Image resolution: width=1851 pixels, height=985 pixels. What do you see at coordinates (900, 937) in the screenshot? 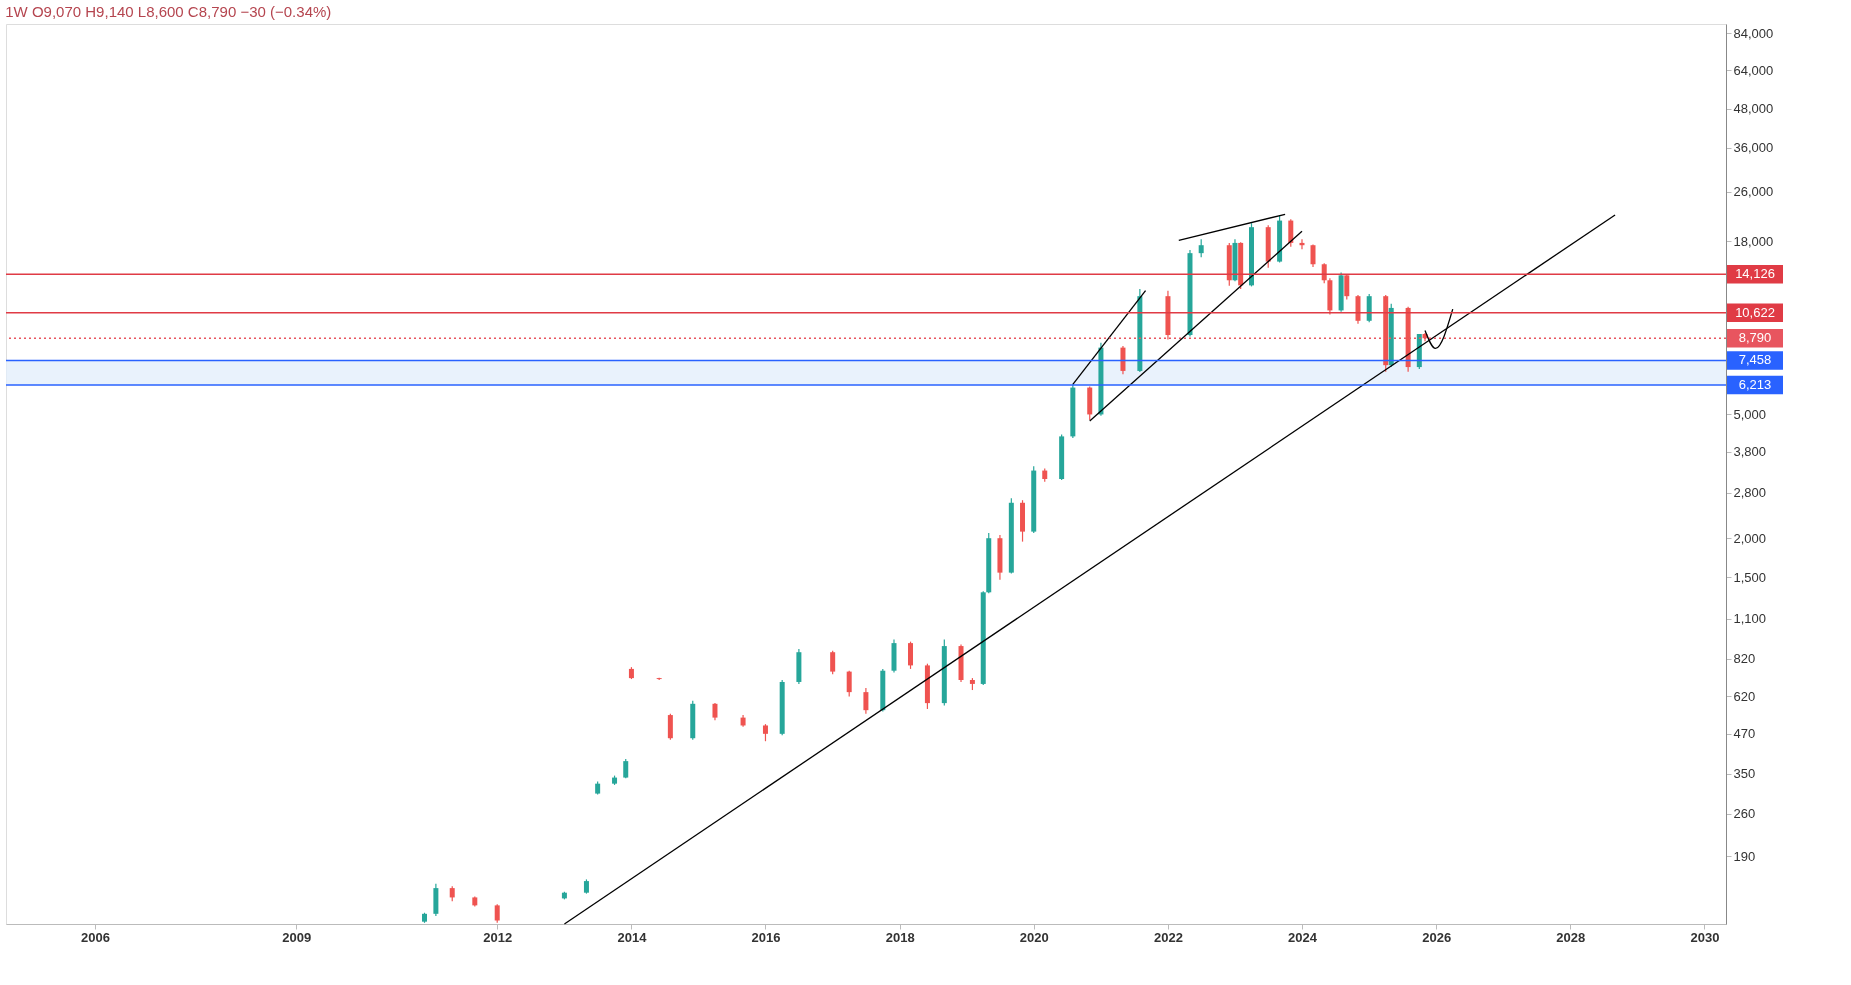
I see `x-tick-label: 2018` at bounding box center [900, 937].